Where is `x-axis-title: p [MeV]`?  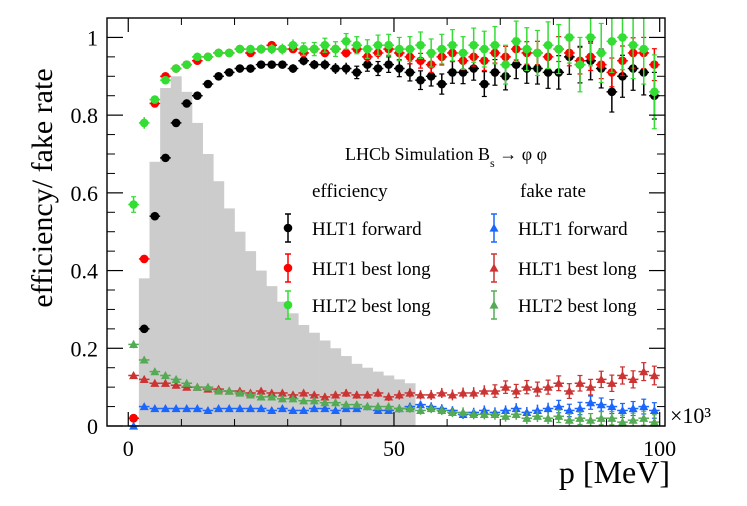 x-axis-title: p [MeV] is located at coordinates (614, 472).